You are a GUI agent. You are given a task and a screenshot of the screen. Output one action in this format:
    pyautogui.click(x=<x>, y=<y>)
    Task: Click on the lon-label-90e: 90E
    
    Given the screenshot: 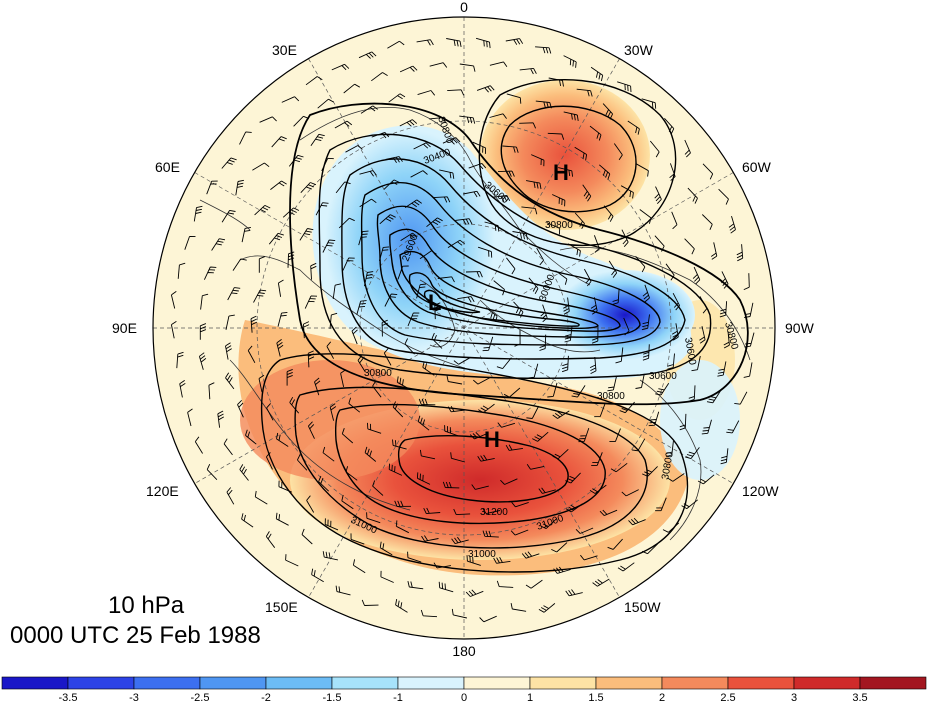 What is the action you would take?
    pyautogui.click(x=124, y=328)
    